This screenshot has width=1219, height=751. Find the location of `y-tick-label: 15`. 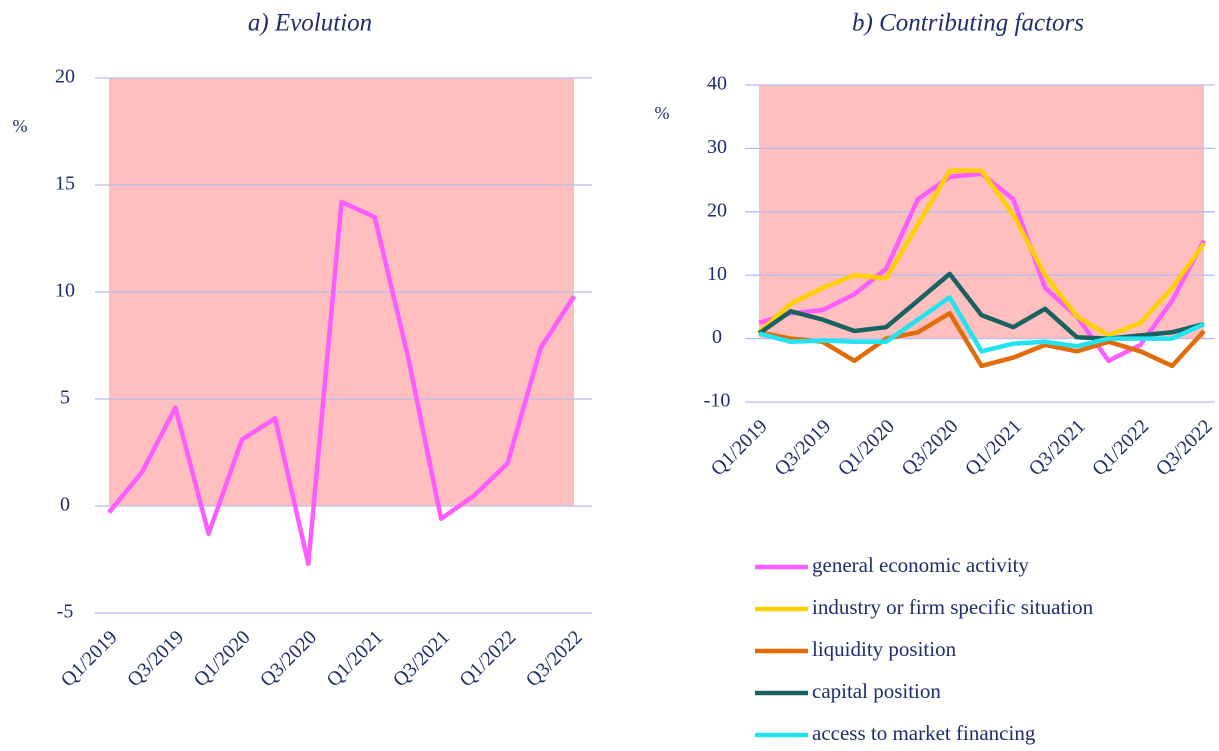

y-tick-label: 15 is located at coordinates (65, 184).